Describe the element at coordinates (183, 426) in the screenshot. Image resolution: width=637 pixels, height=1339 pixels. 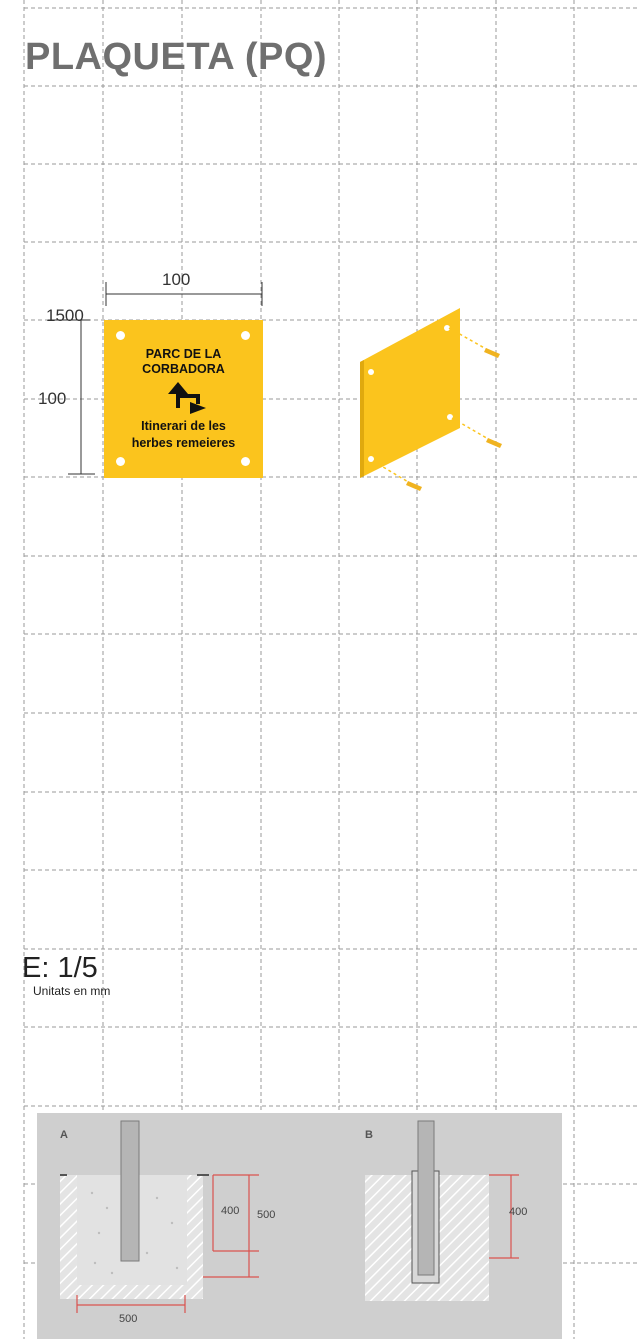
I see `plate-text-line3: Itinerari de les` at that location.